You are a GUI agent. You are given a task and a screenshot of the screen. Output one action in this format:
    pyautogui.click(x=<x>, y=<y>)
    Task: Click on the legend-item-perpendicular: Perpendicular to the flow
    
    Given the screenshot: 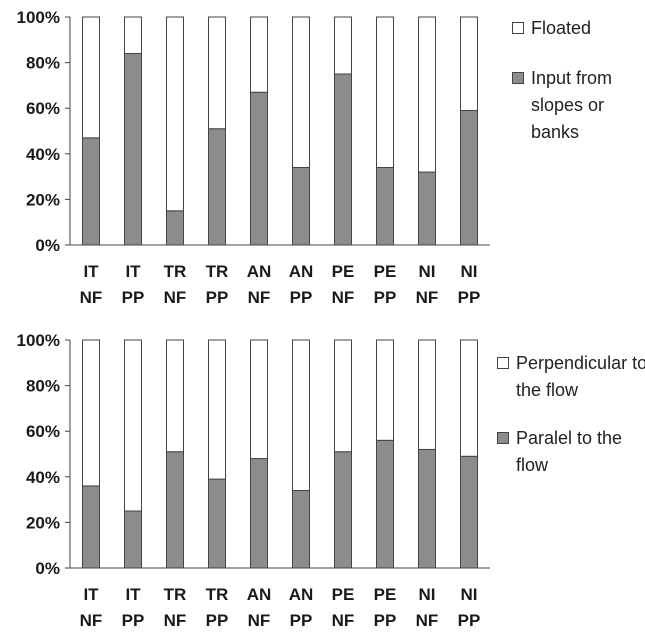 What is the action you would take?
    pyautogui.click(x=571, y=377)
    